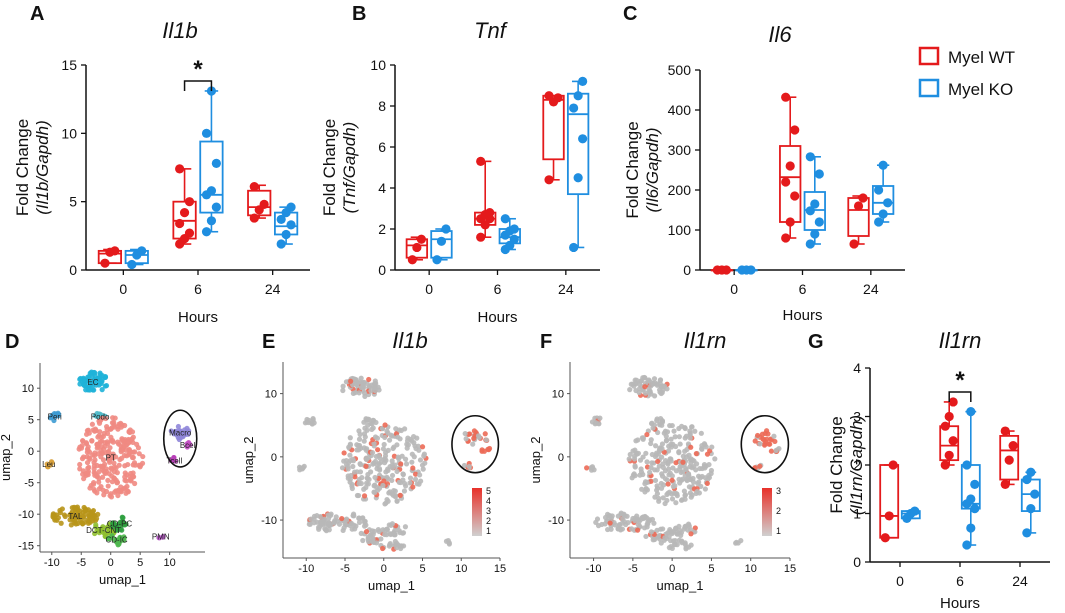 Image resolution: width=1065 pixels, height=613 pixels. Describe the element at coordinates (384, 569) in the screenshot. I see `x-tick-label: 0` at that location.